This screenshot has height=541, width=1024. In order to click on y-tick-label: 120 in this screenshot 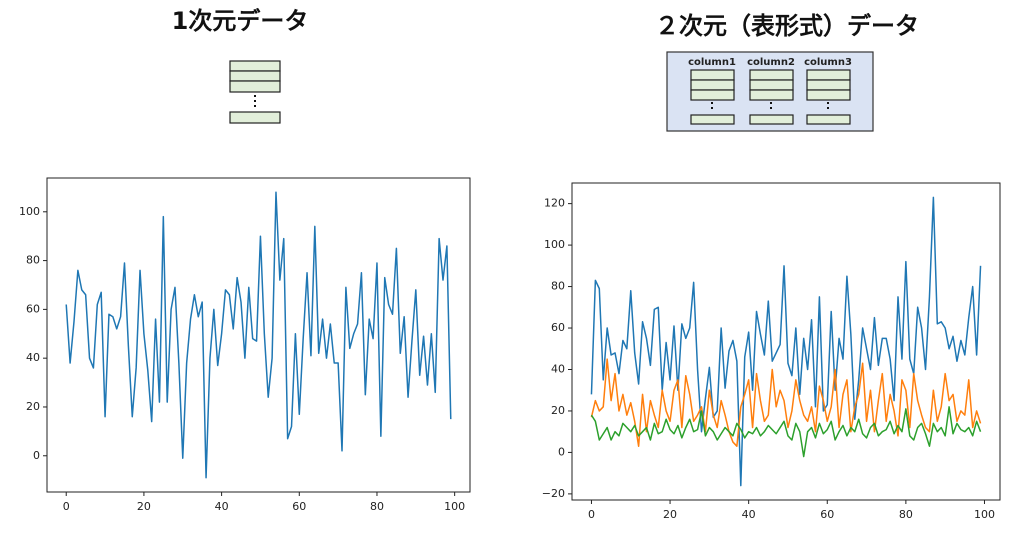, I will do `click(554, 203)`.